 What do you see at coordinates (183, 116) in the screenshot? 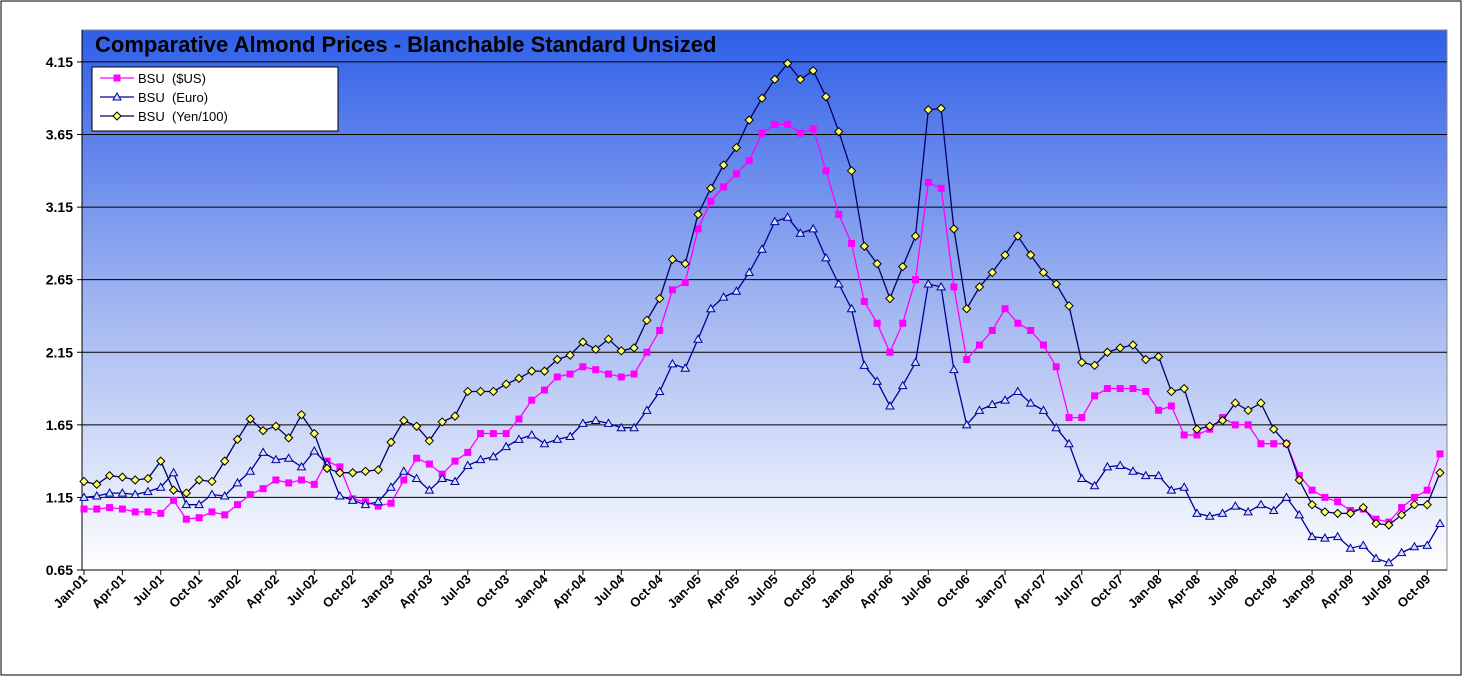
I see `legend-label: BSU (Yen/100)` at bounding box center [183, 116].